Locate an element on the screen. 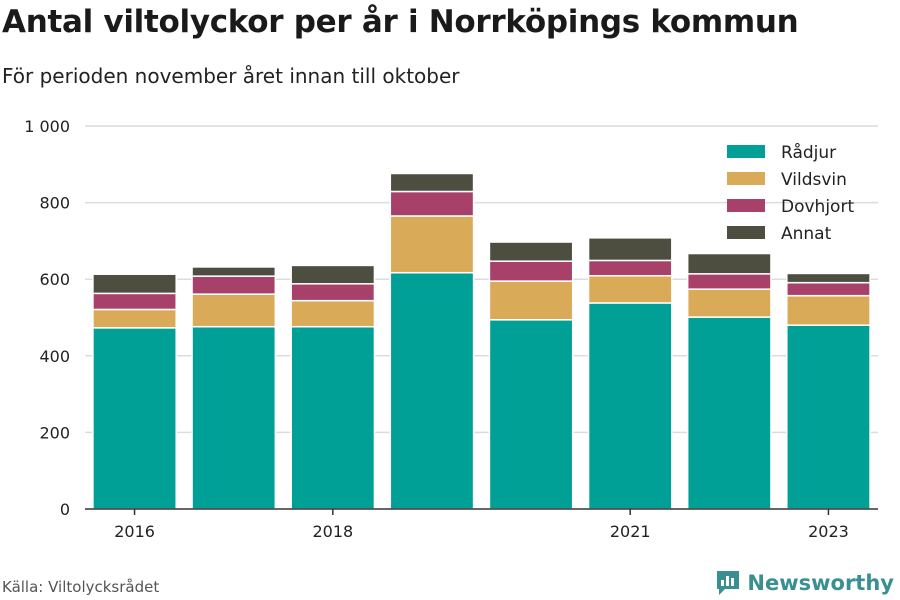  y-tick-label: 600 is located at coordinates (54, 279).